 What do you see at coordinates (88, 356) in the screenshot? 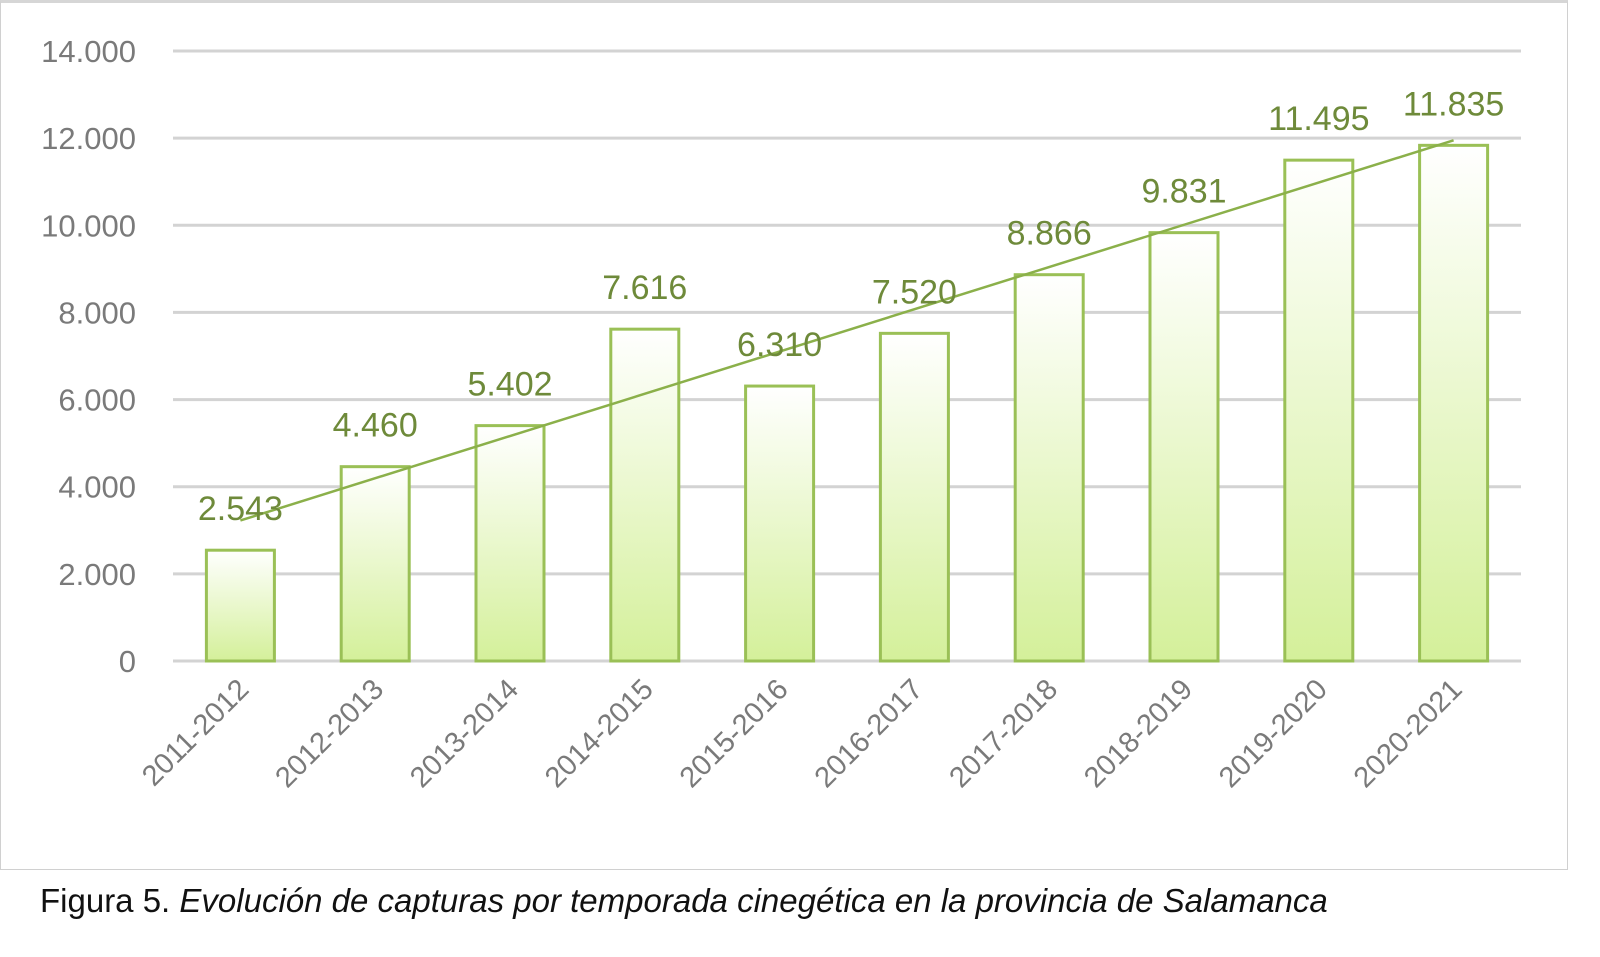
I see `y-axis-labels: 0 2.000 4.000 6.000 8.000 10.000 12.000 14.000` at bounding box center [88, 356].